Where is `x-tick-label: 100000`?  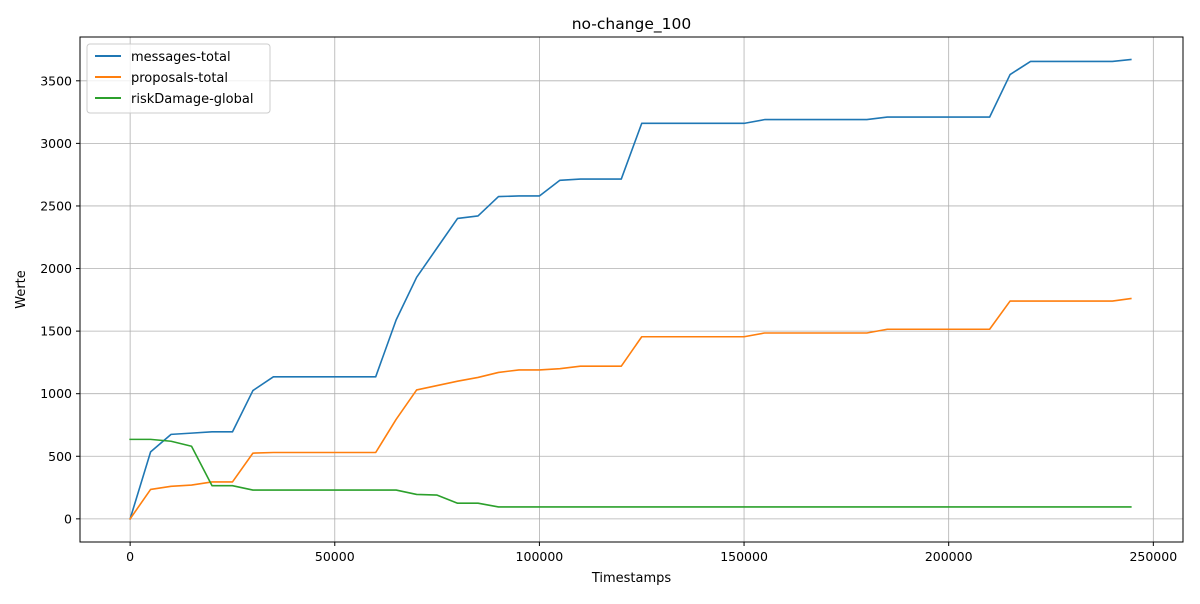
x-tick-label: 100000 is located at coordinates (540, 556).